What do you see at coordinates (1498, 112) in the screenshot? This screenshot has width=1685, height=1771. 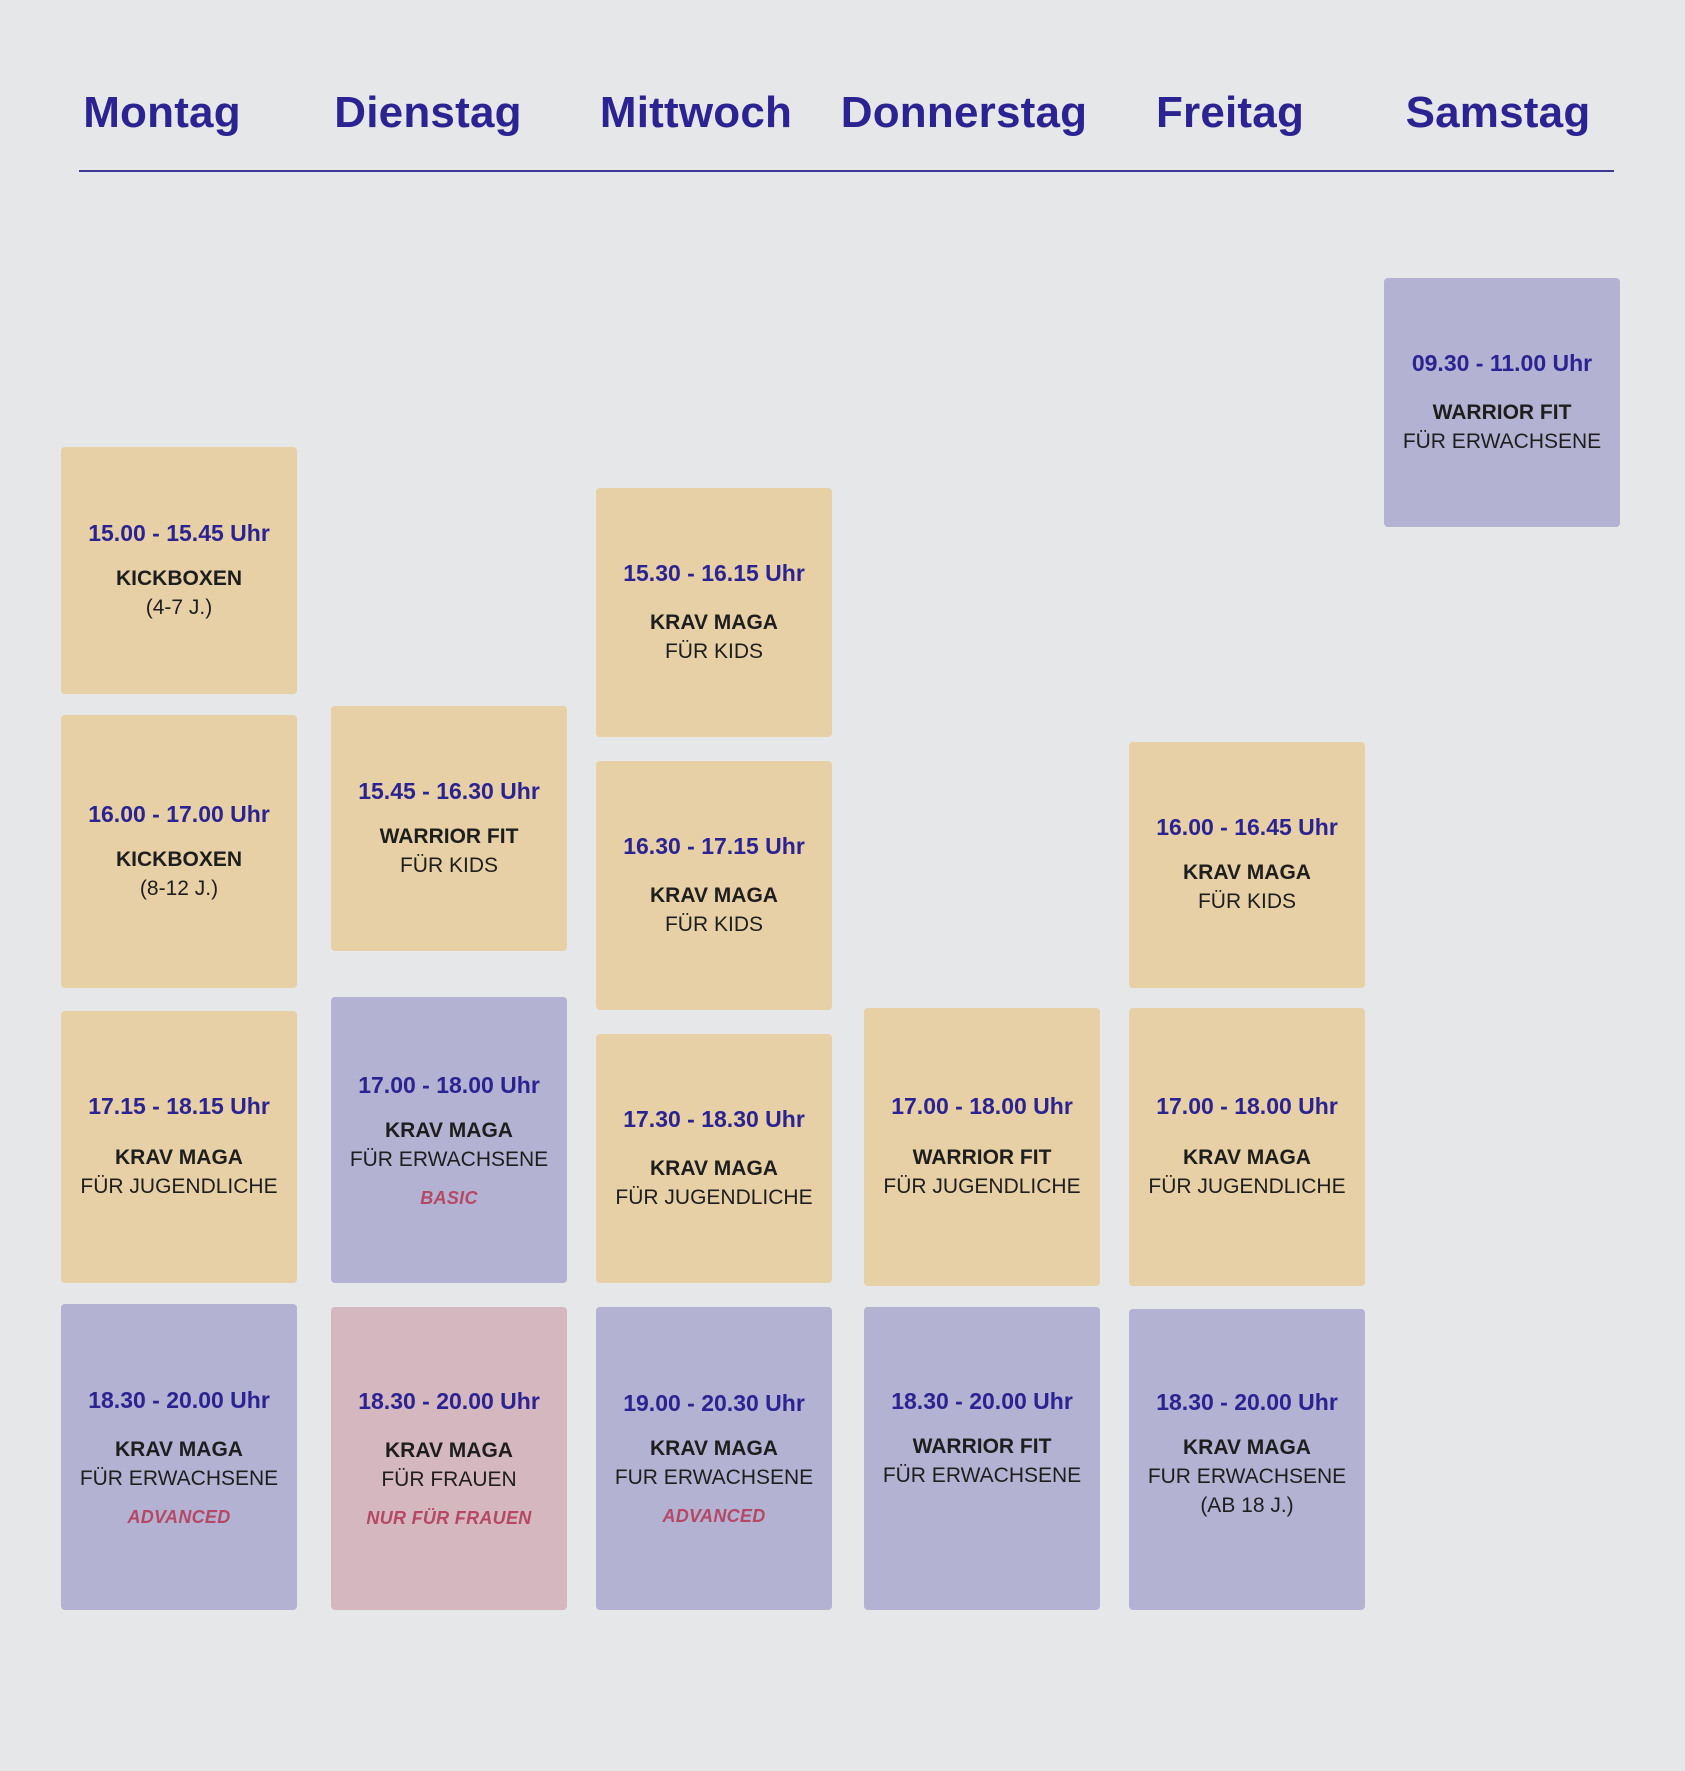 I see `day-heading-samstag: Samstag` at bounding box center [1498, 112].